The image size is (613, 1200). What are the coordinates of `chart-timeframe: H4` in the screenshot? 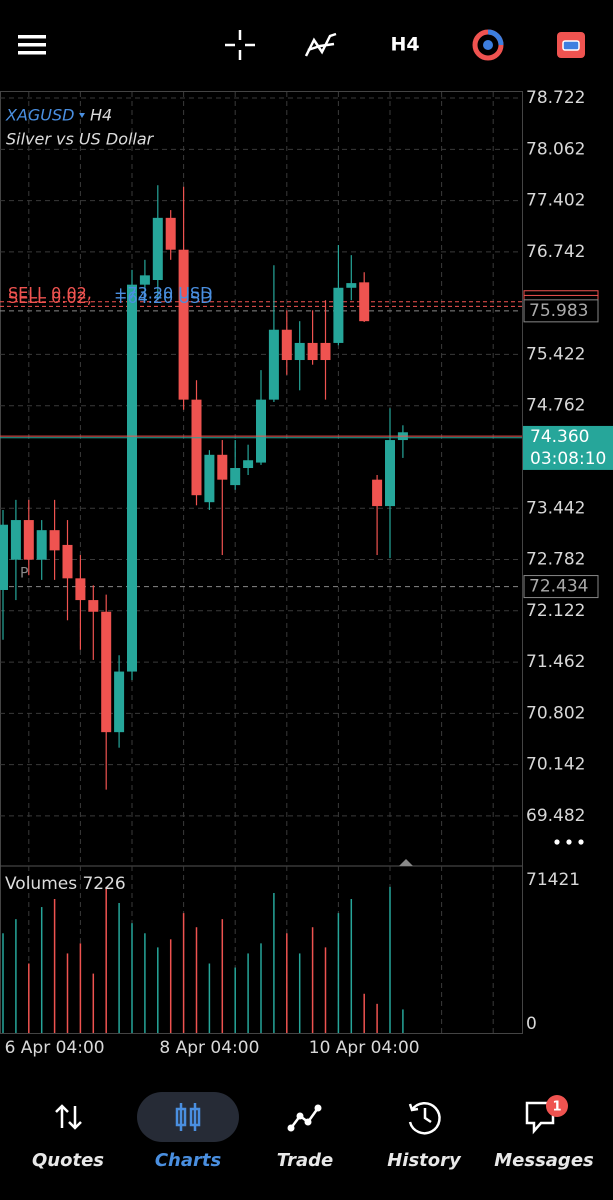 It's located at (101, 115).